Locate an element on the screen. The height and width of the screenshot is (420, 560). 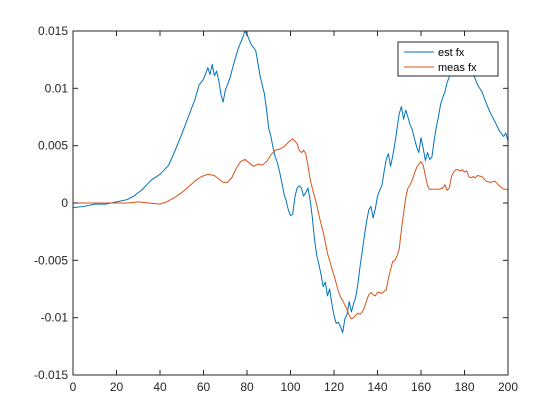
x-tick-label: 20 is located at coordinates (117, 387).